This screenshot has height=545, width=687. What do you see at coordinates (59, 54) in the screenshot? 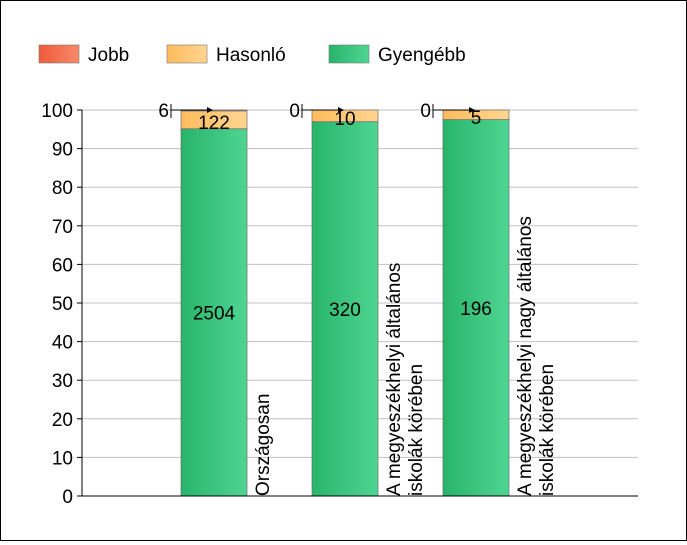
I see `legend-swatch-jobb` at bounding box center [59, 54].